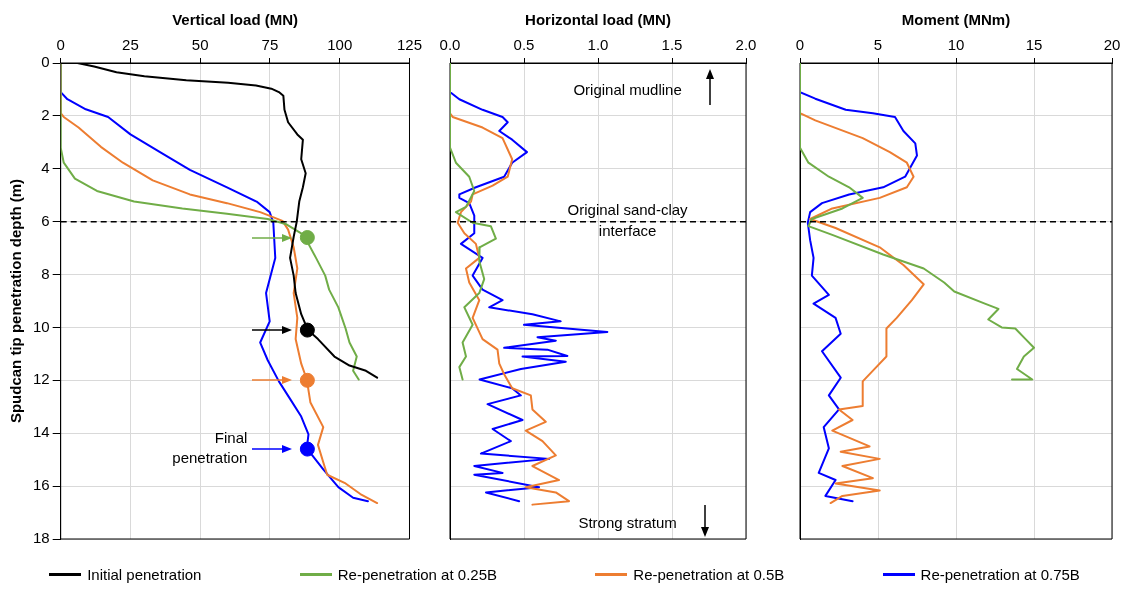 The image size is (1129, 594). What do you see at coordinates (524, 45) in the screenshot?
I see `x-tick-label: 0.5` at bounding box center [524, 45].